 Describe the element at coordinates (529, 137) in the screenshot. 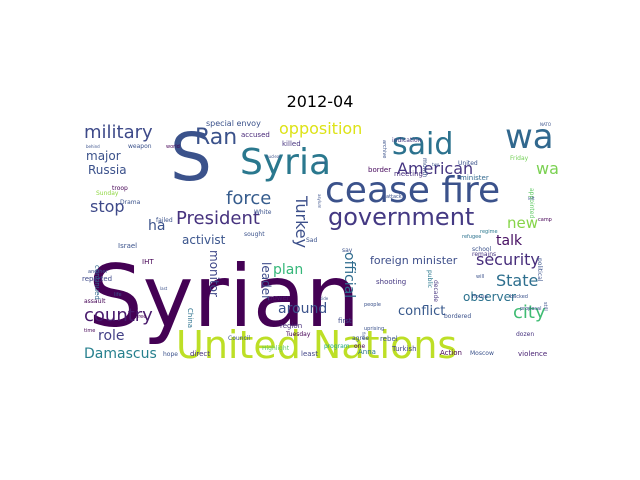

I see `cloud-word: wa` at that location.